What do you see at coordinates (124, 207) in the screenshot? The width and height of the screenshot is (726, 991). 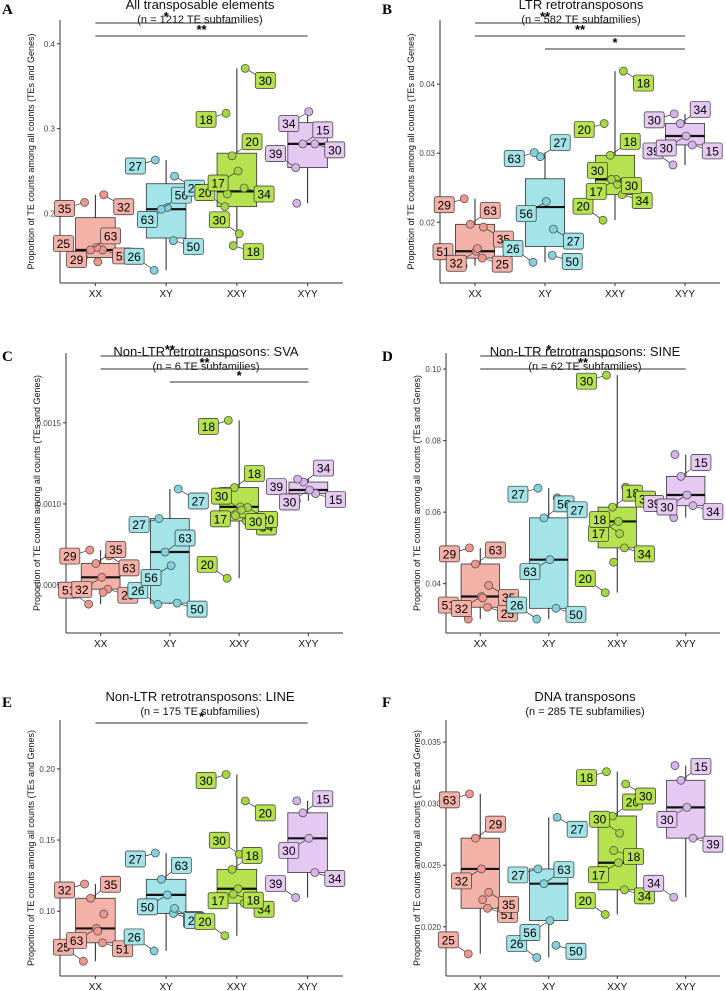 I see `point-label: 32` at bounding box center [124, 207].